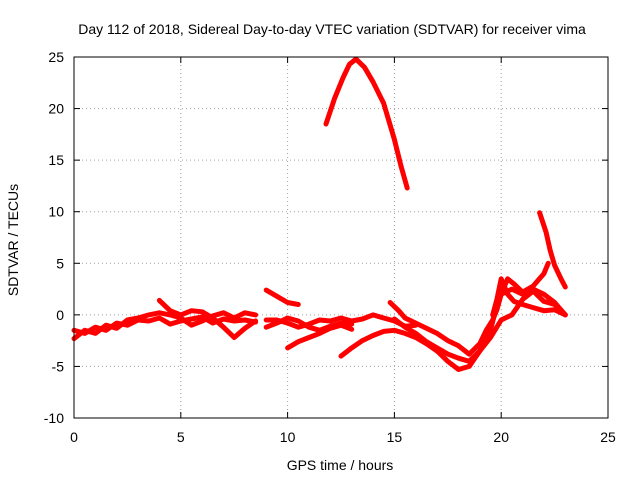 The image size is (640, 480). I want to click on y-tick-label: -5, so click(58, 366).